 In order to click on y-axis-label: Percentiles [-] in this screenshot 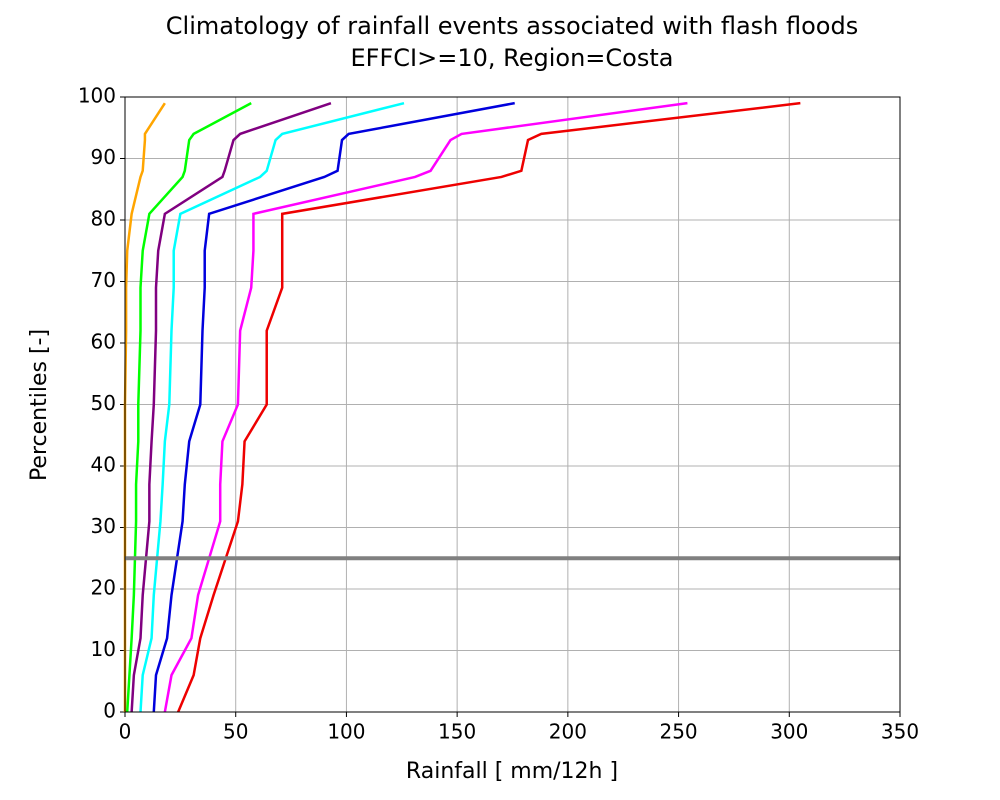, I will do `click(39, 405)`.